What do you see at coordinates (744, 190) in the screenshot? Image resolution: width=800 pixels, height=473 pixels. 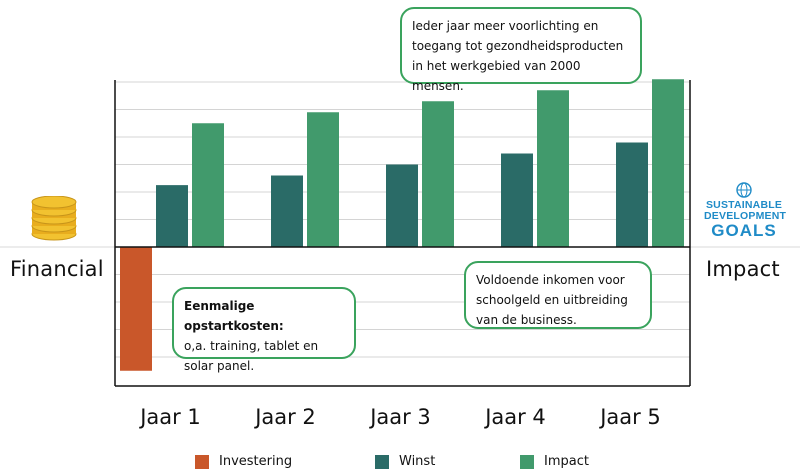 I see `un-globe-icon` at bounding box center [744, 190].